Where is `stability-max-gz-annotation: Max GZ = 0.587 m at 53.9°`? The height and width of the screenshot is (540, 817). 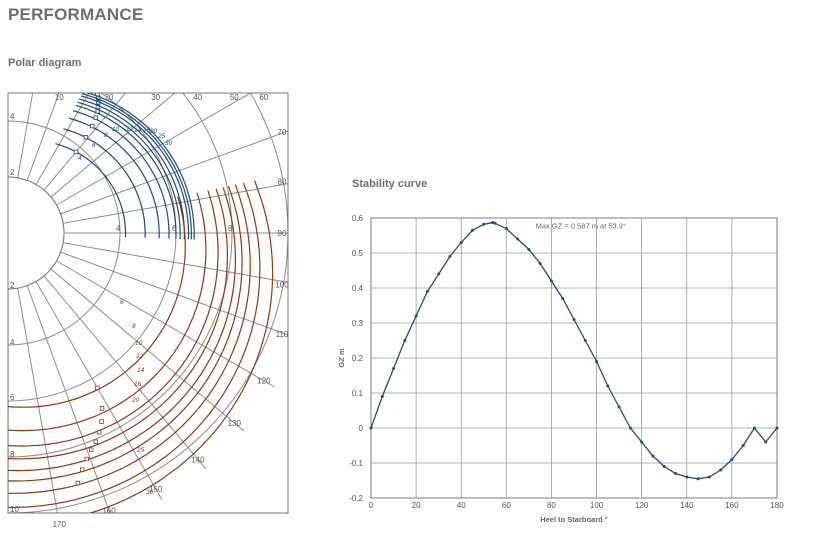 stability-max-gz-annotation: Max GZ = 0.587 m at 53.9° is located at coordinates (581, 226).